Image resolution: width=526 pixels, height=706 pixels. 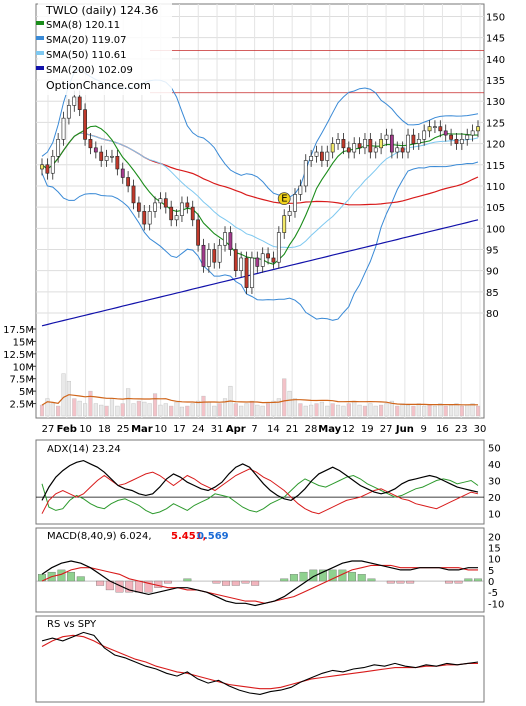 I want to click on rs-title: RS vs SPY, so click(x=72, y=624).